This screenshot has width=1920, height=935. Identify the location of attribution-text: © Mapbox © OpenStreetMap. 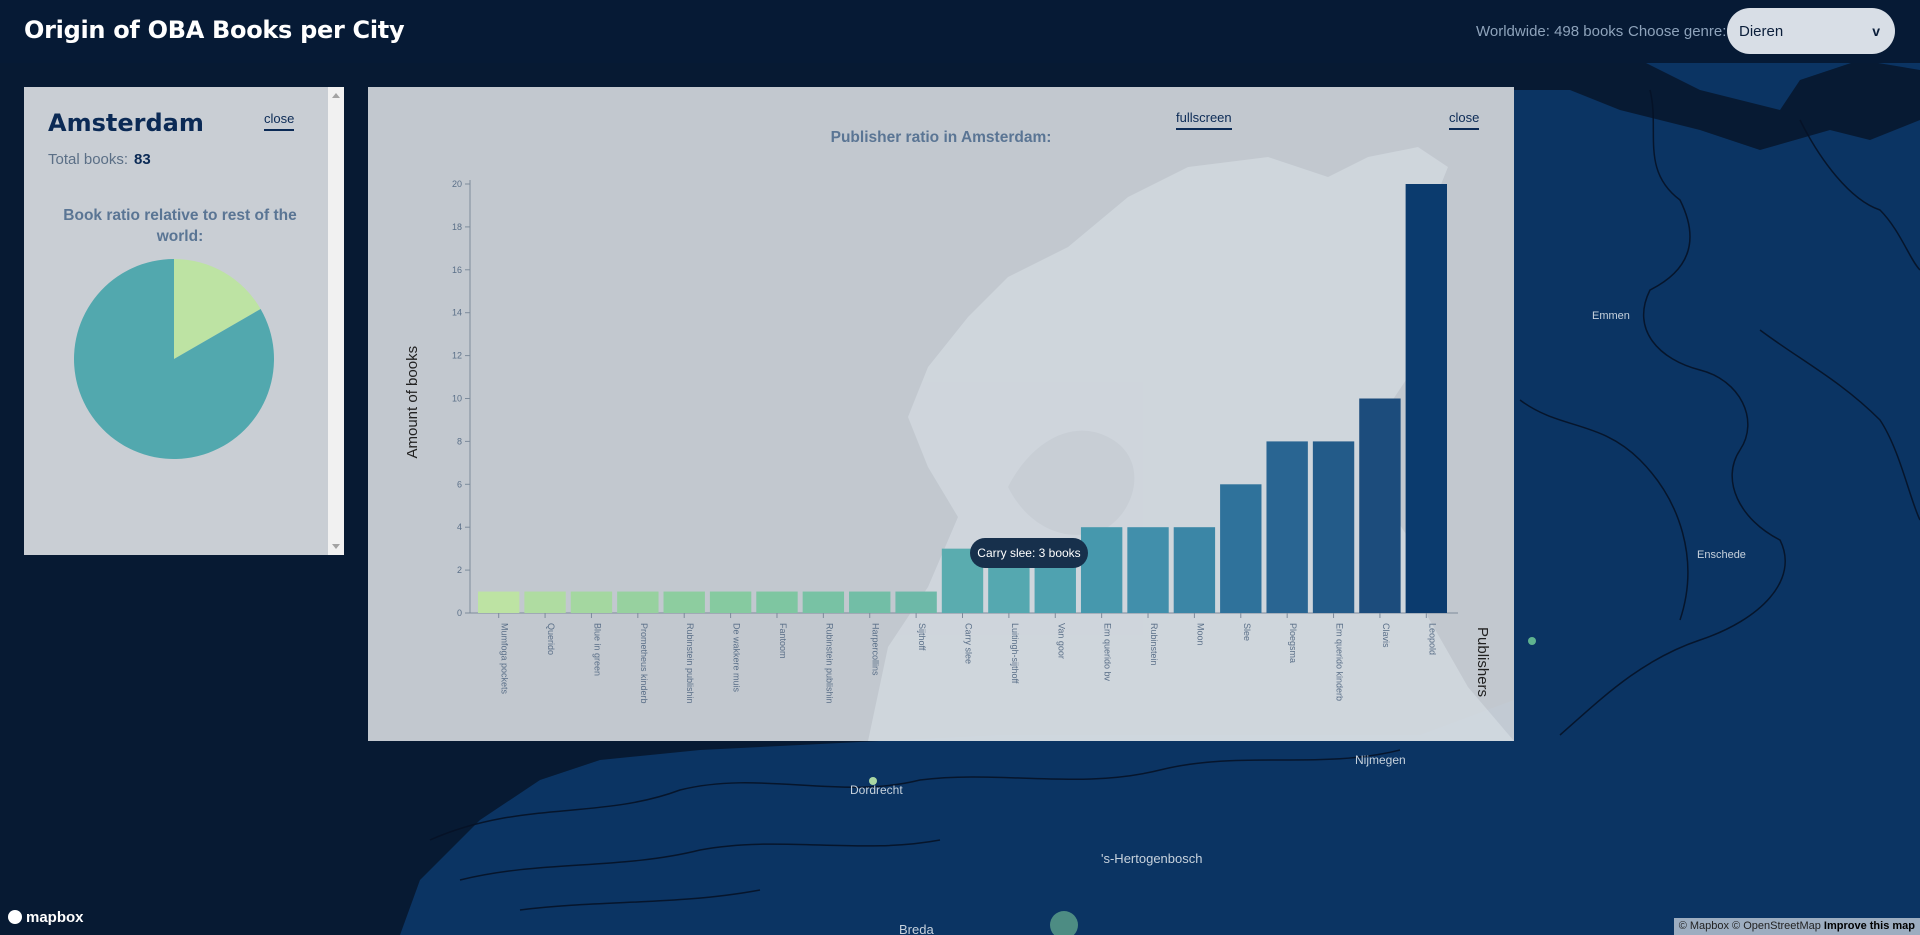
(1749, 926).